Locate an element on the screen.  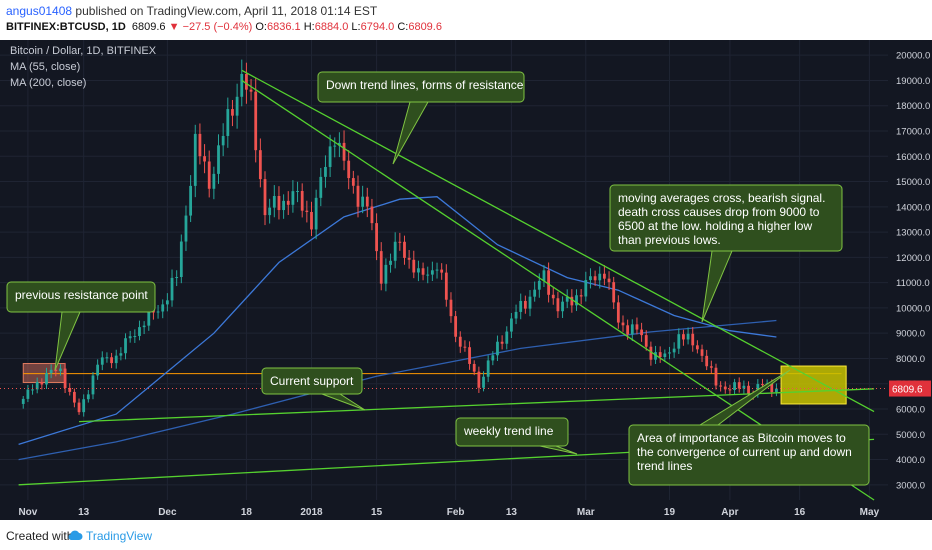
ma55-legend: MA (55, close) is located at coordinates (45, 67).